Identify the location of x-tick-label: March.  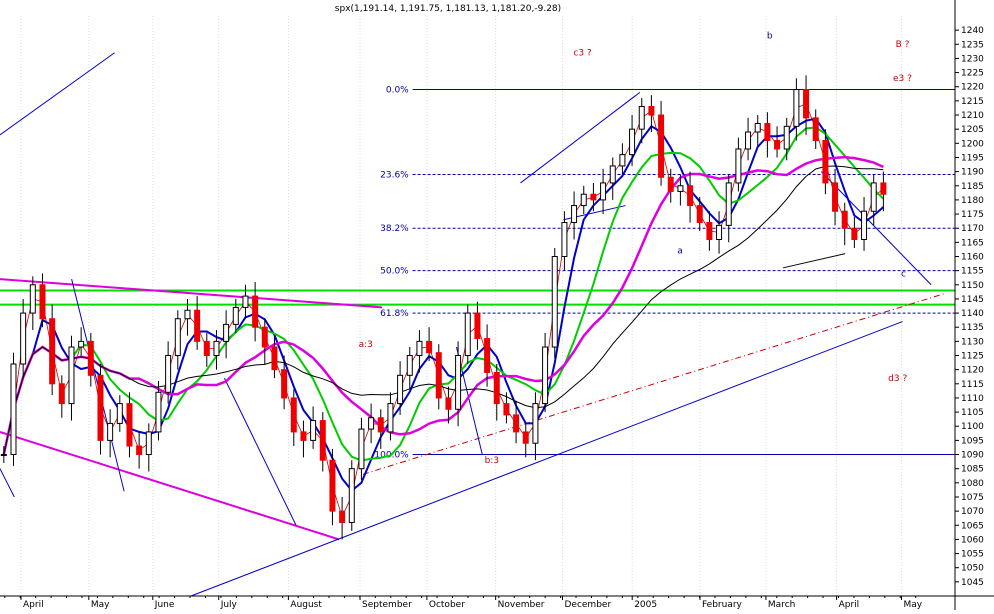
(781, 605).